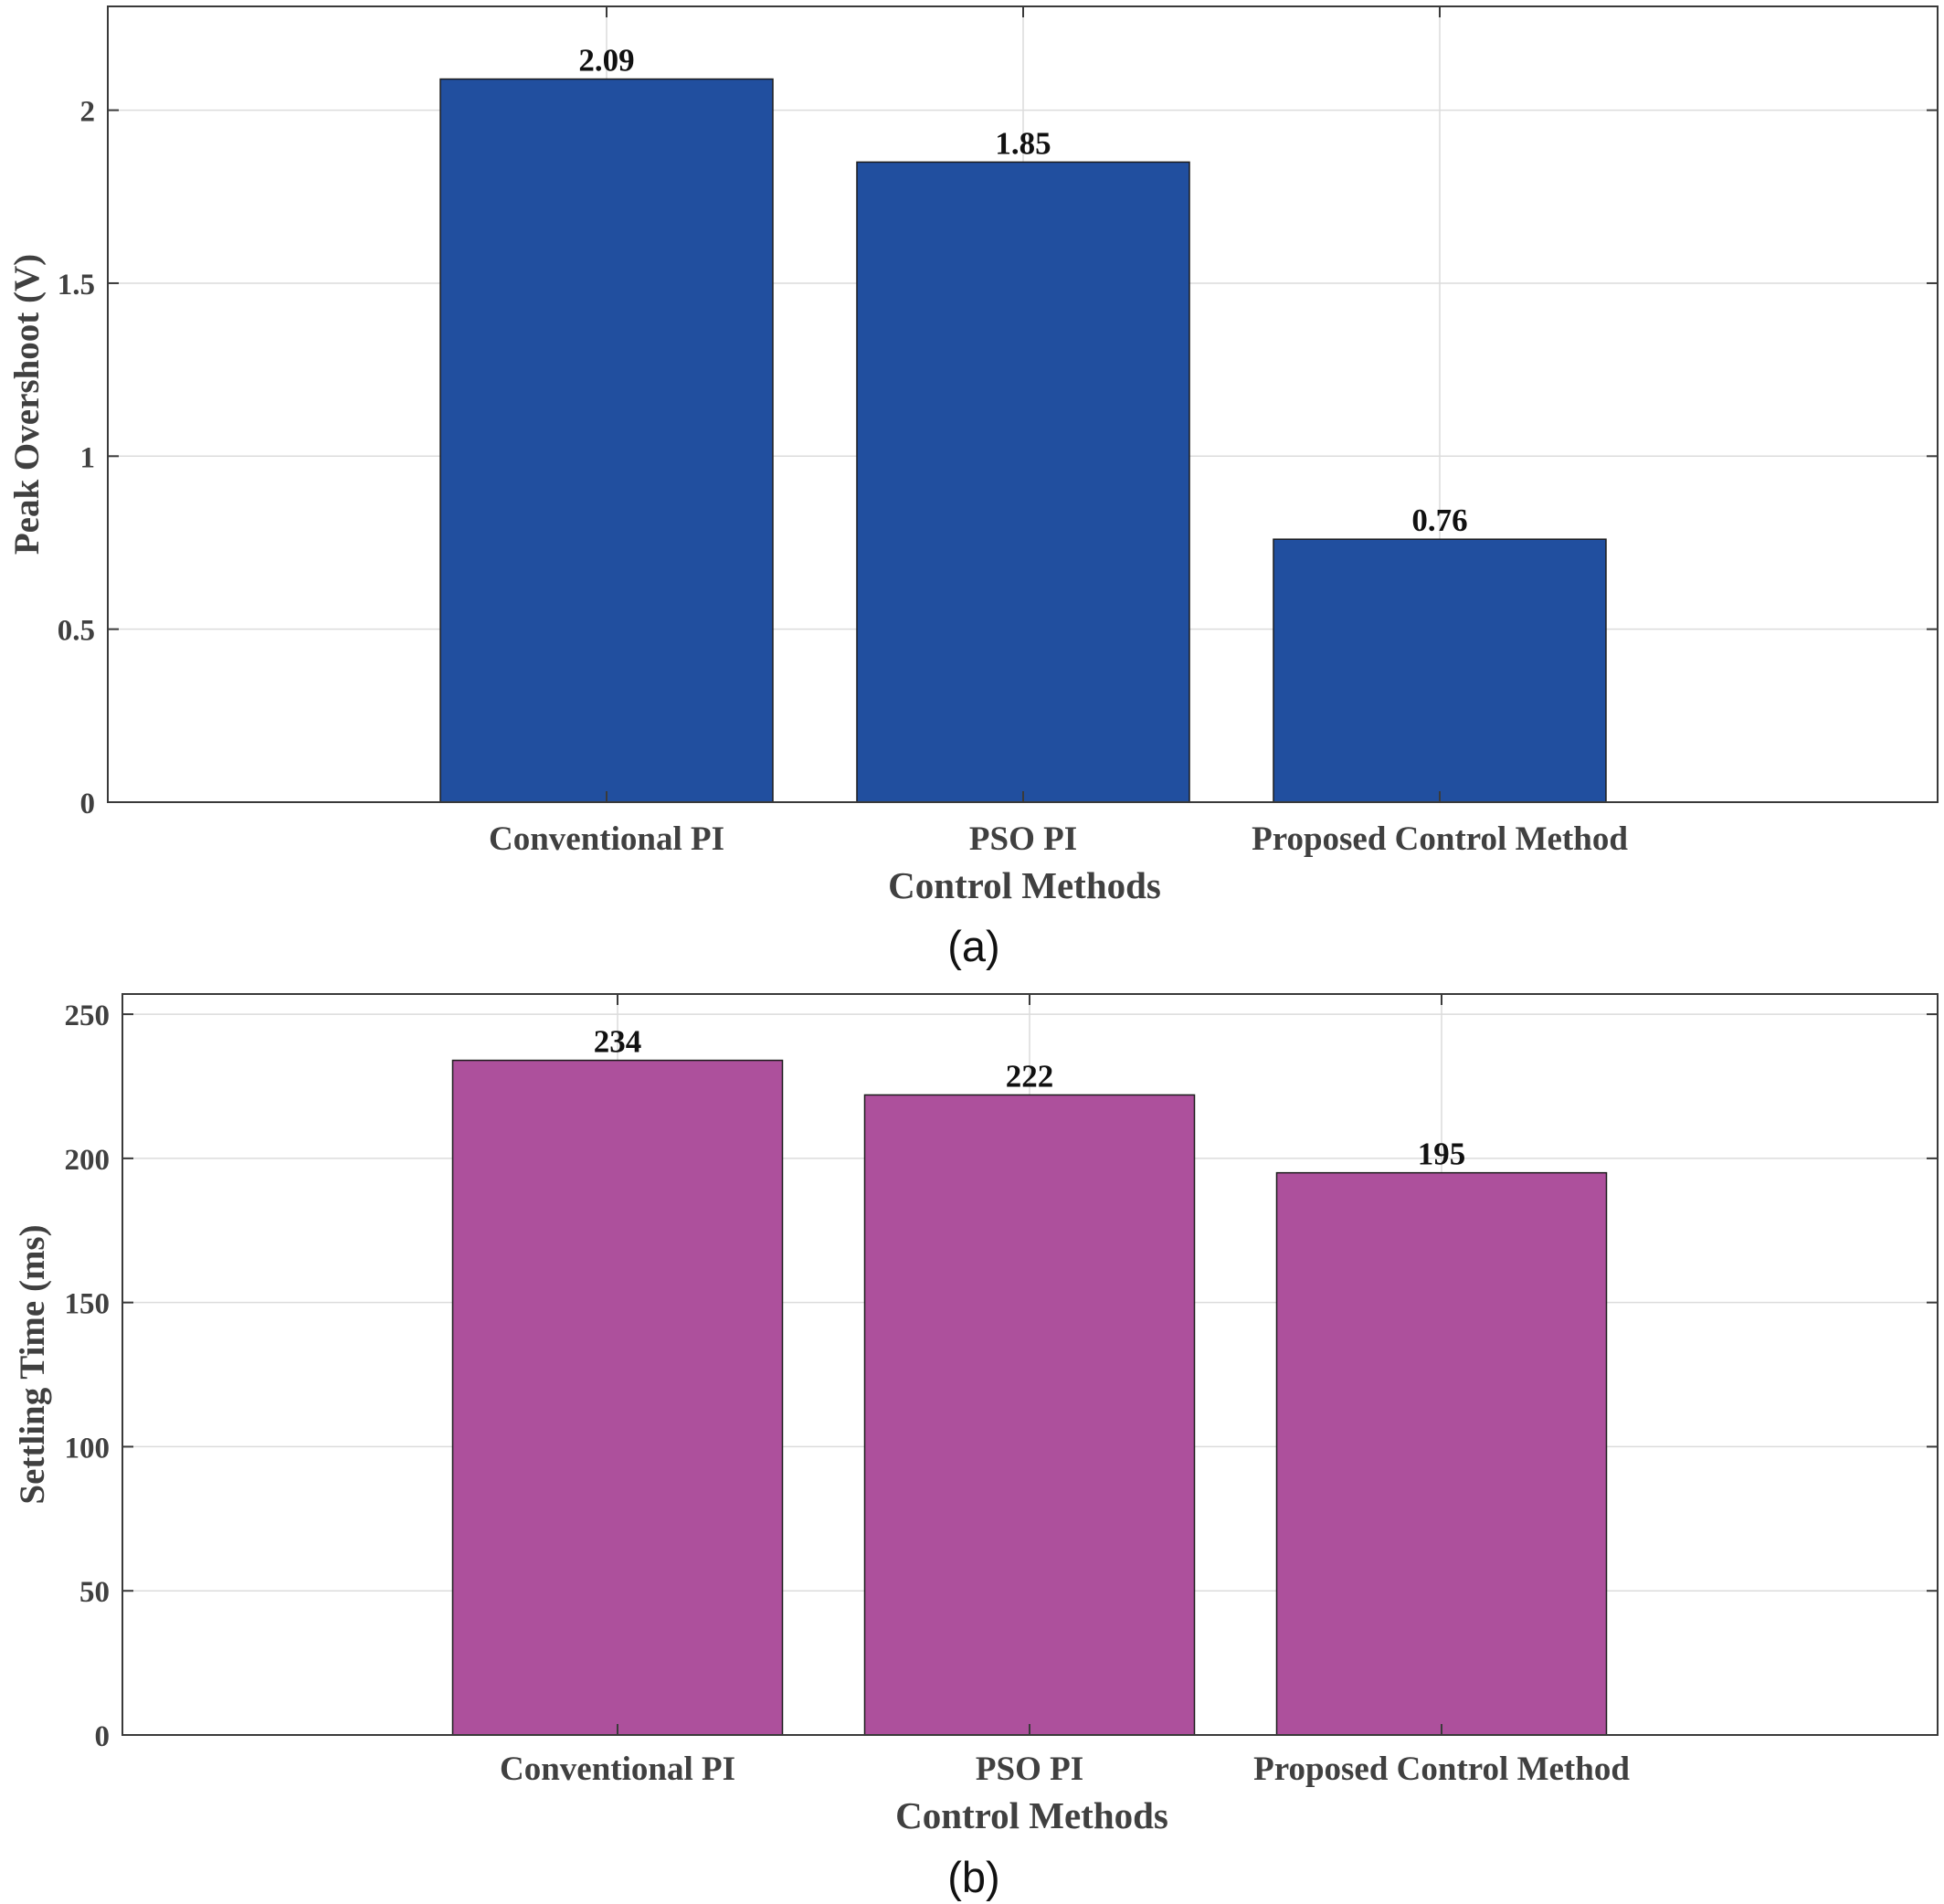 Image resolution: width=1944 pixels, height=1904 pixels. Describe the element at coordinates (1023, 143) in the screenshot. I see `bar-value-label: 1.85` at that location.